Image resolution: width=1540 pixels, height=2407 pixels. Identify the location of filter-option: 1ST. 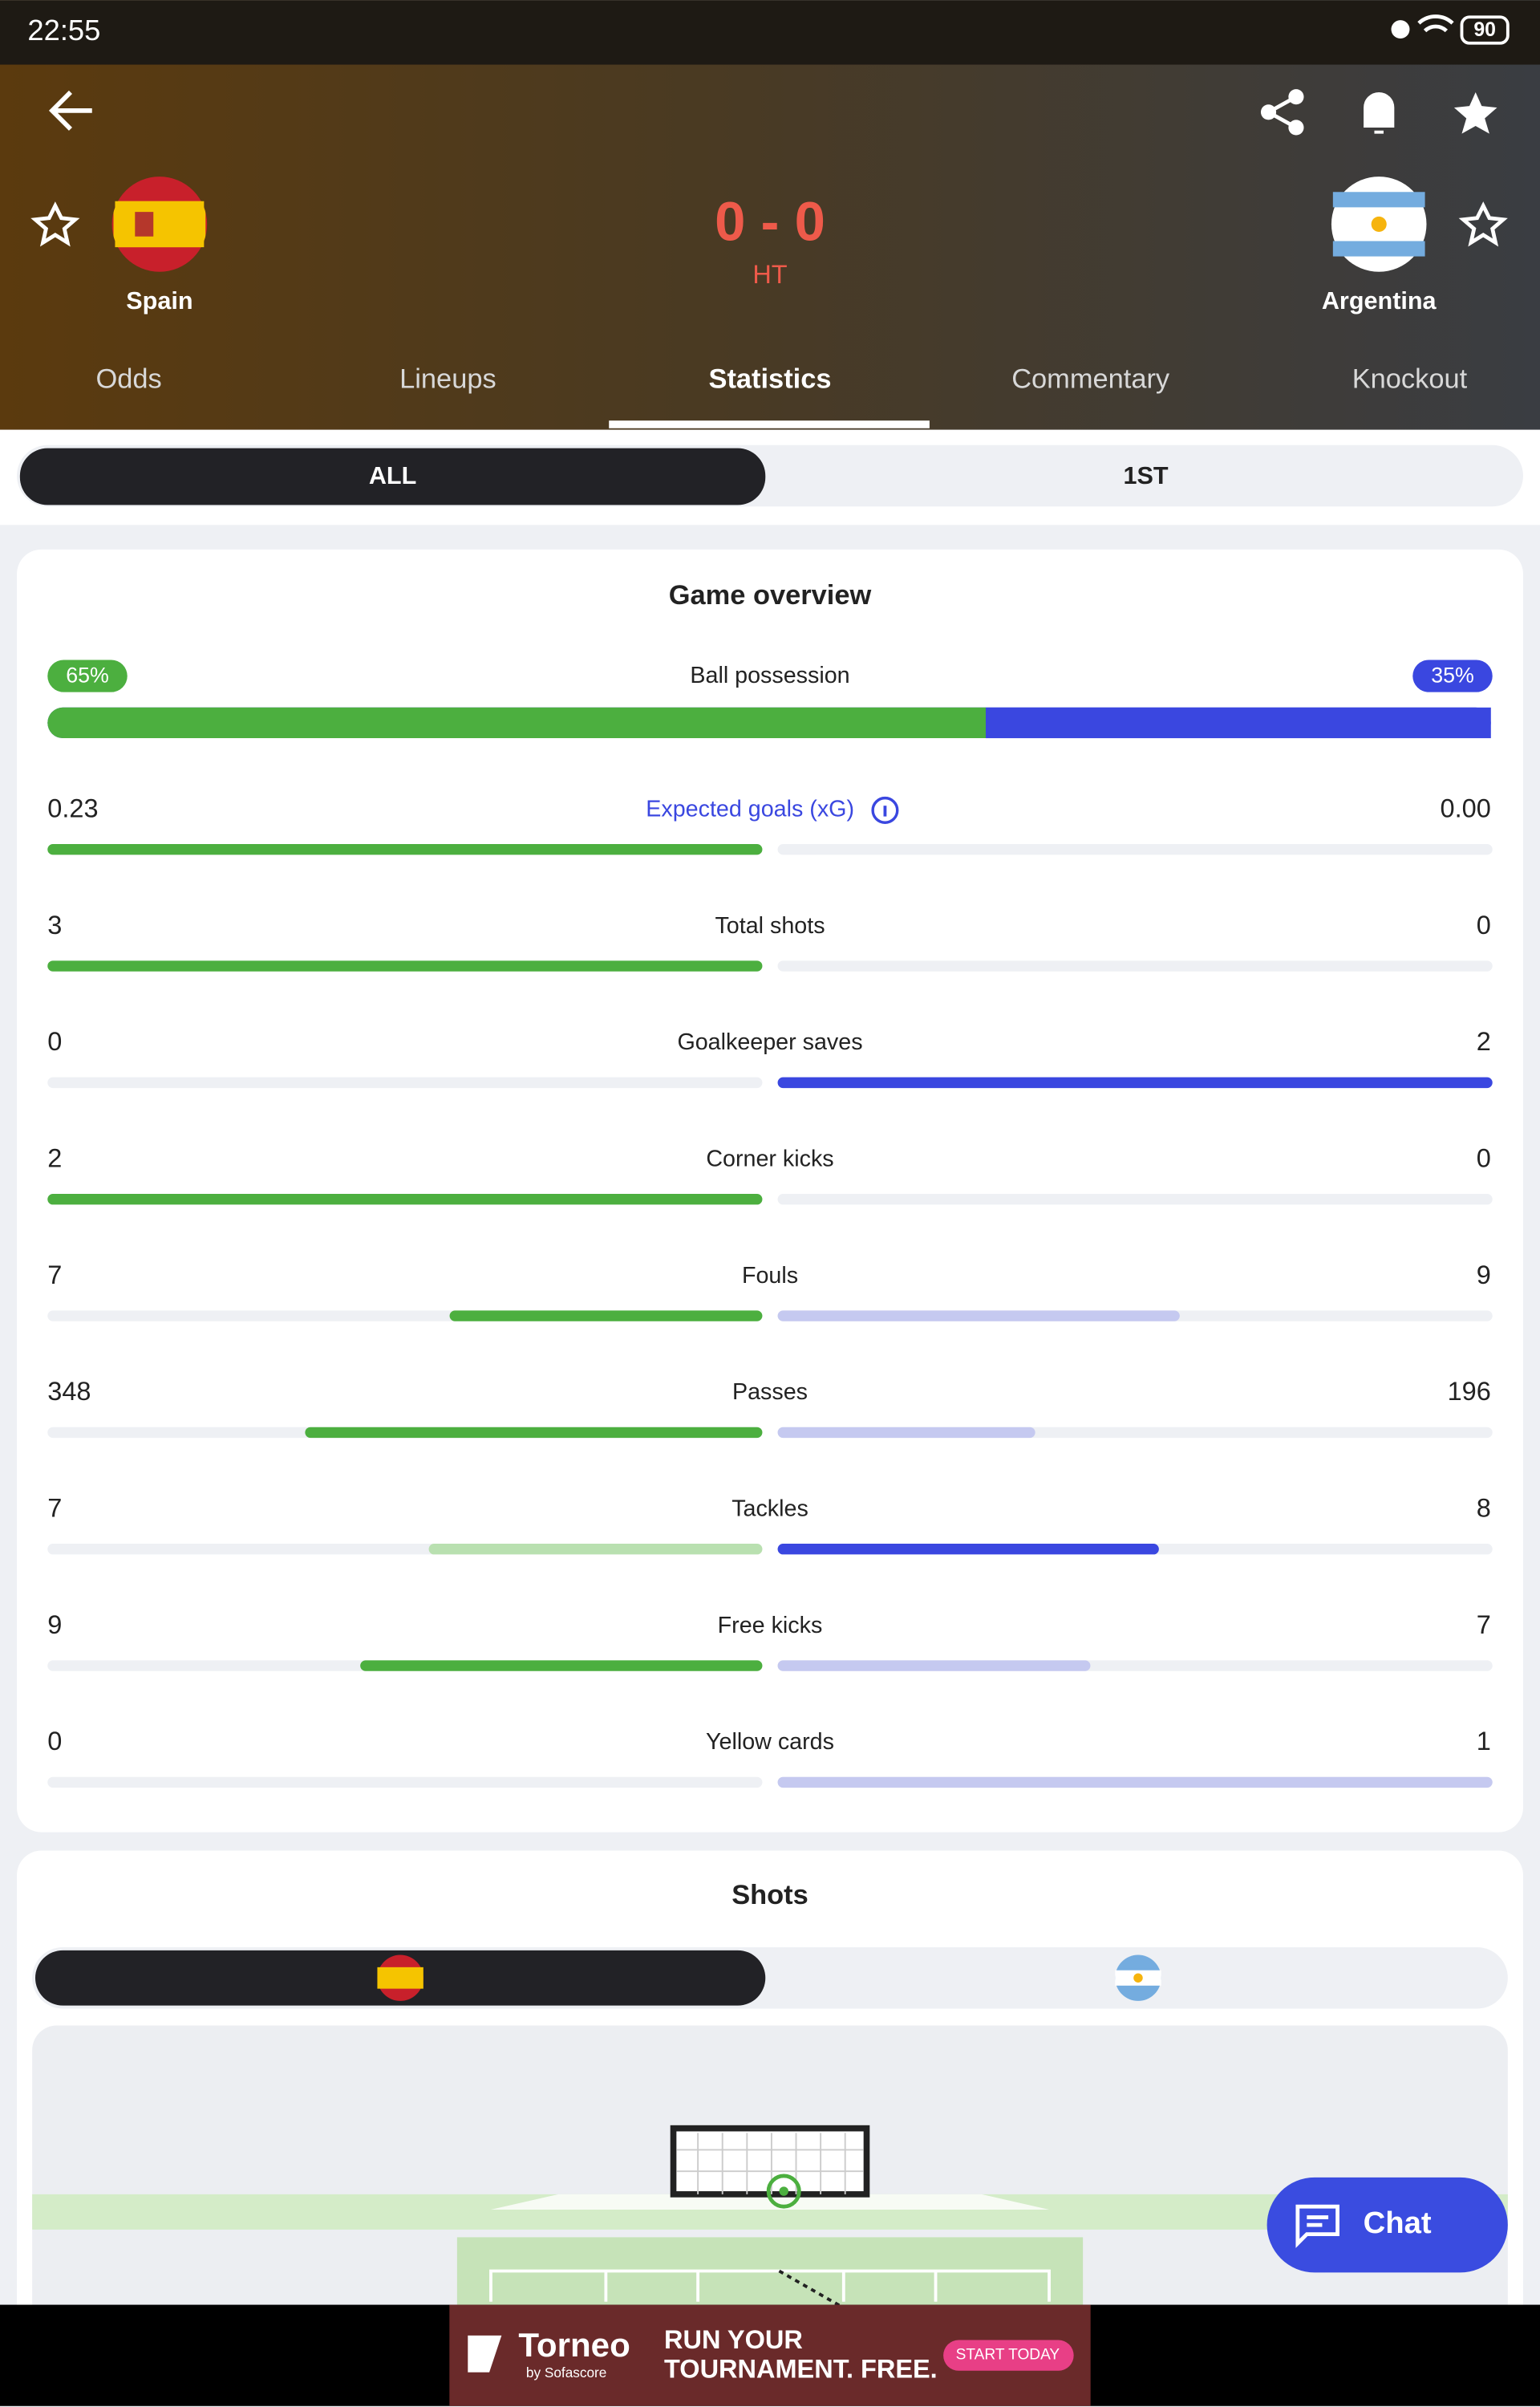
(1145, 476).